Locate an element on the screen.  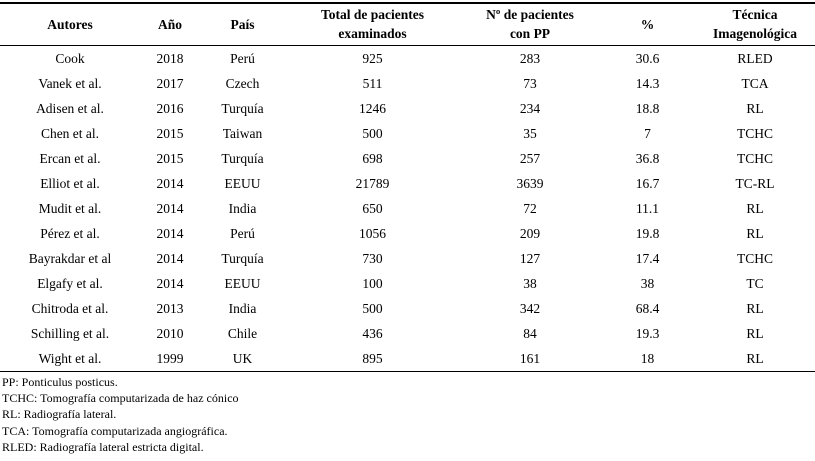
cell-tecnica: TC is located at coordinates (755, 283).